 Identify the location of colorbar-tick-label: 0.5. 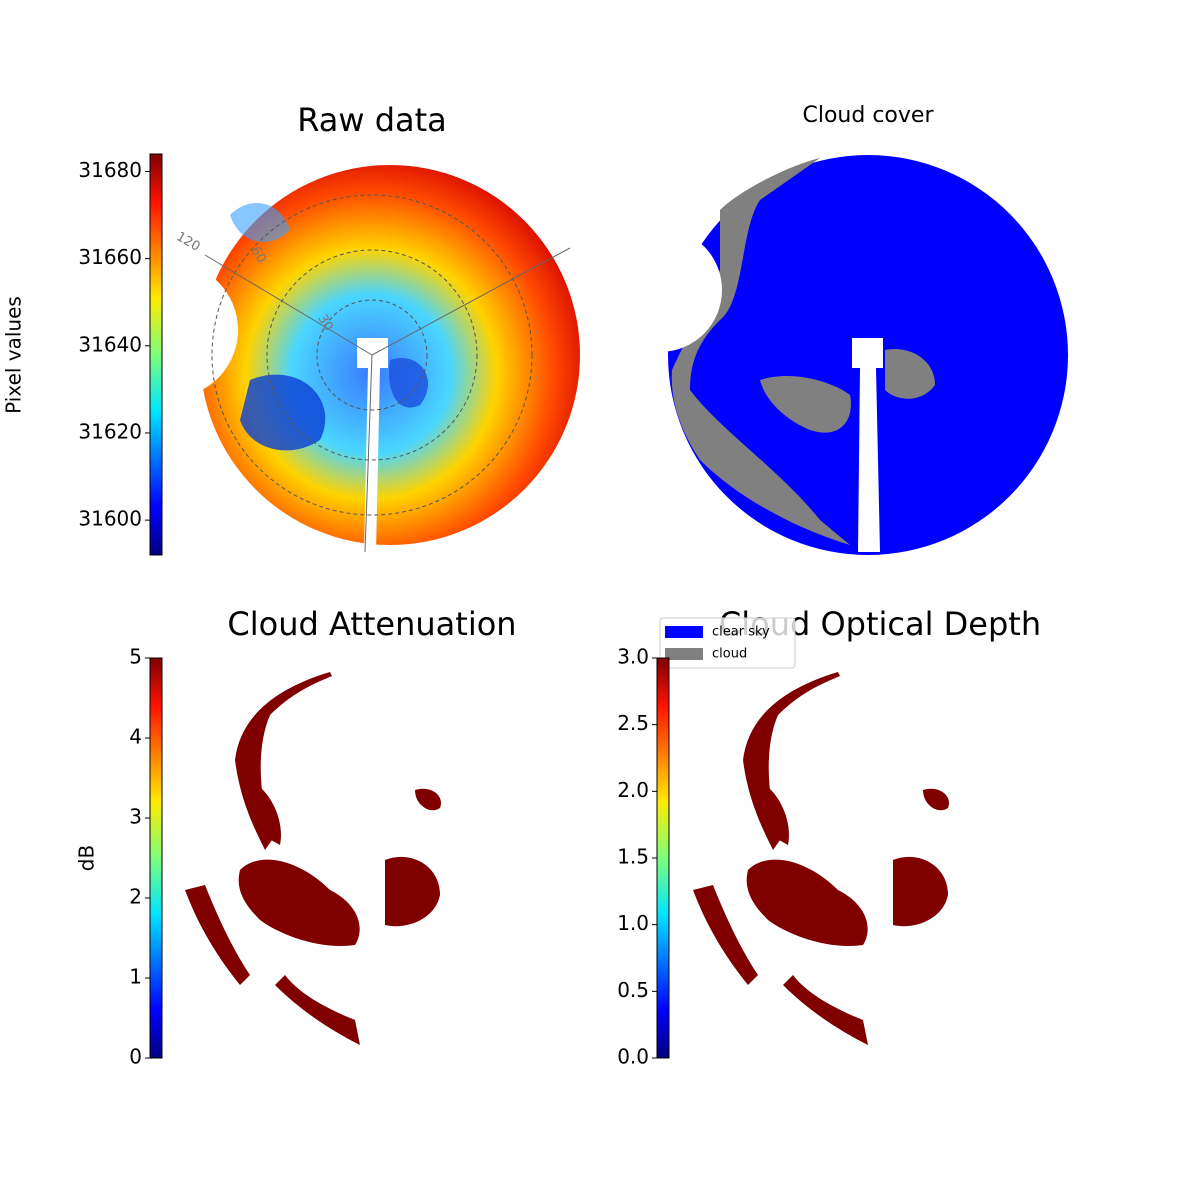
(633, 990).